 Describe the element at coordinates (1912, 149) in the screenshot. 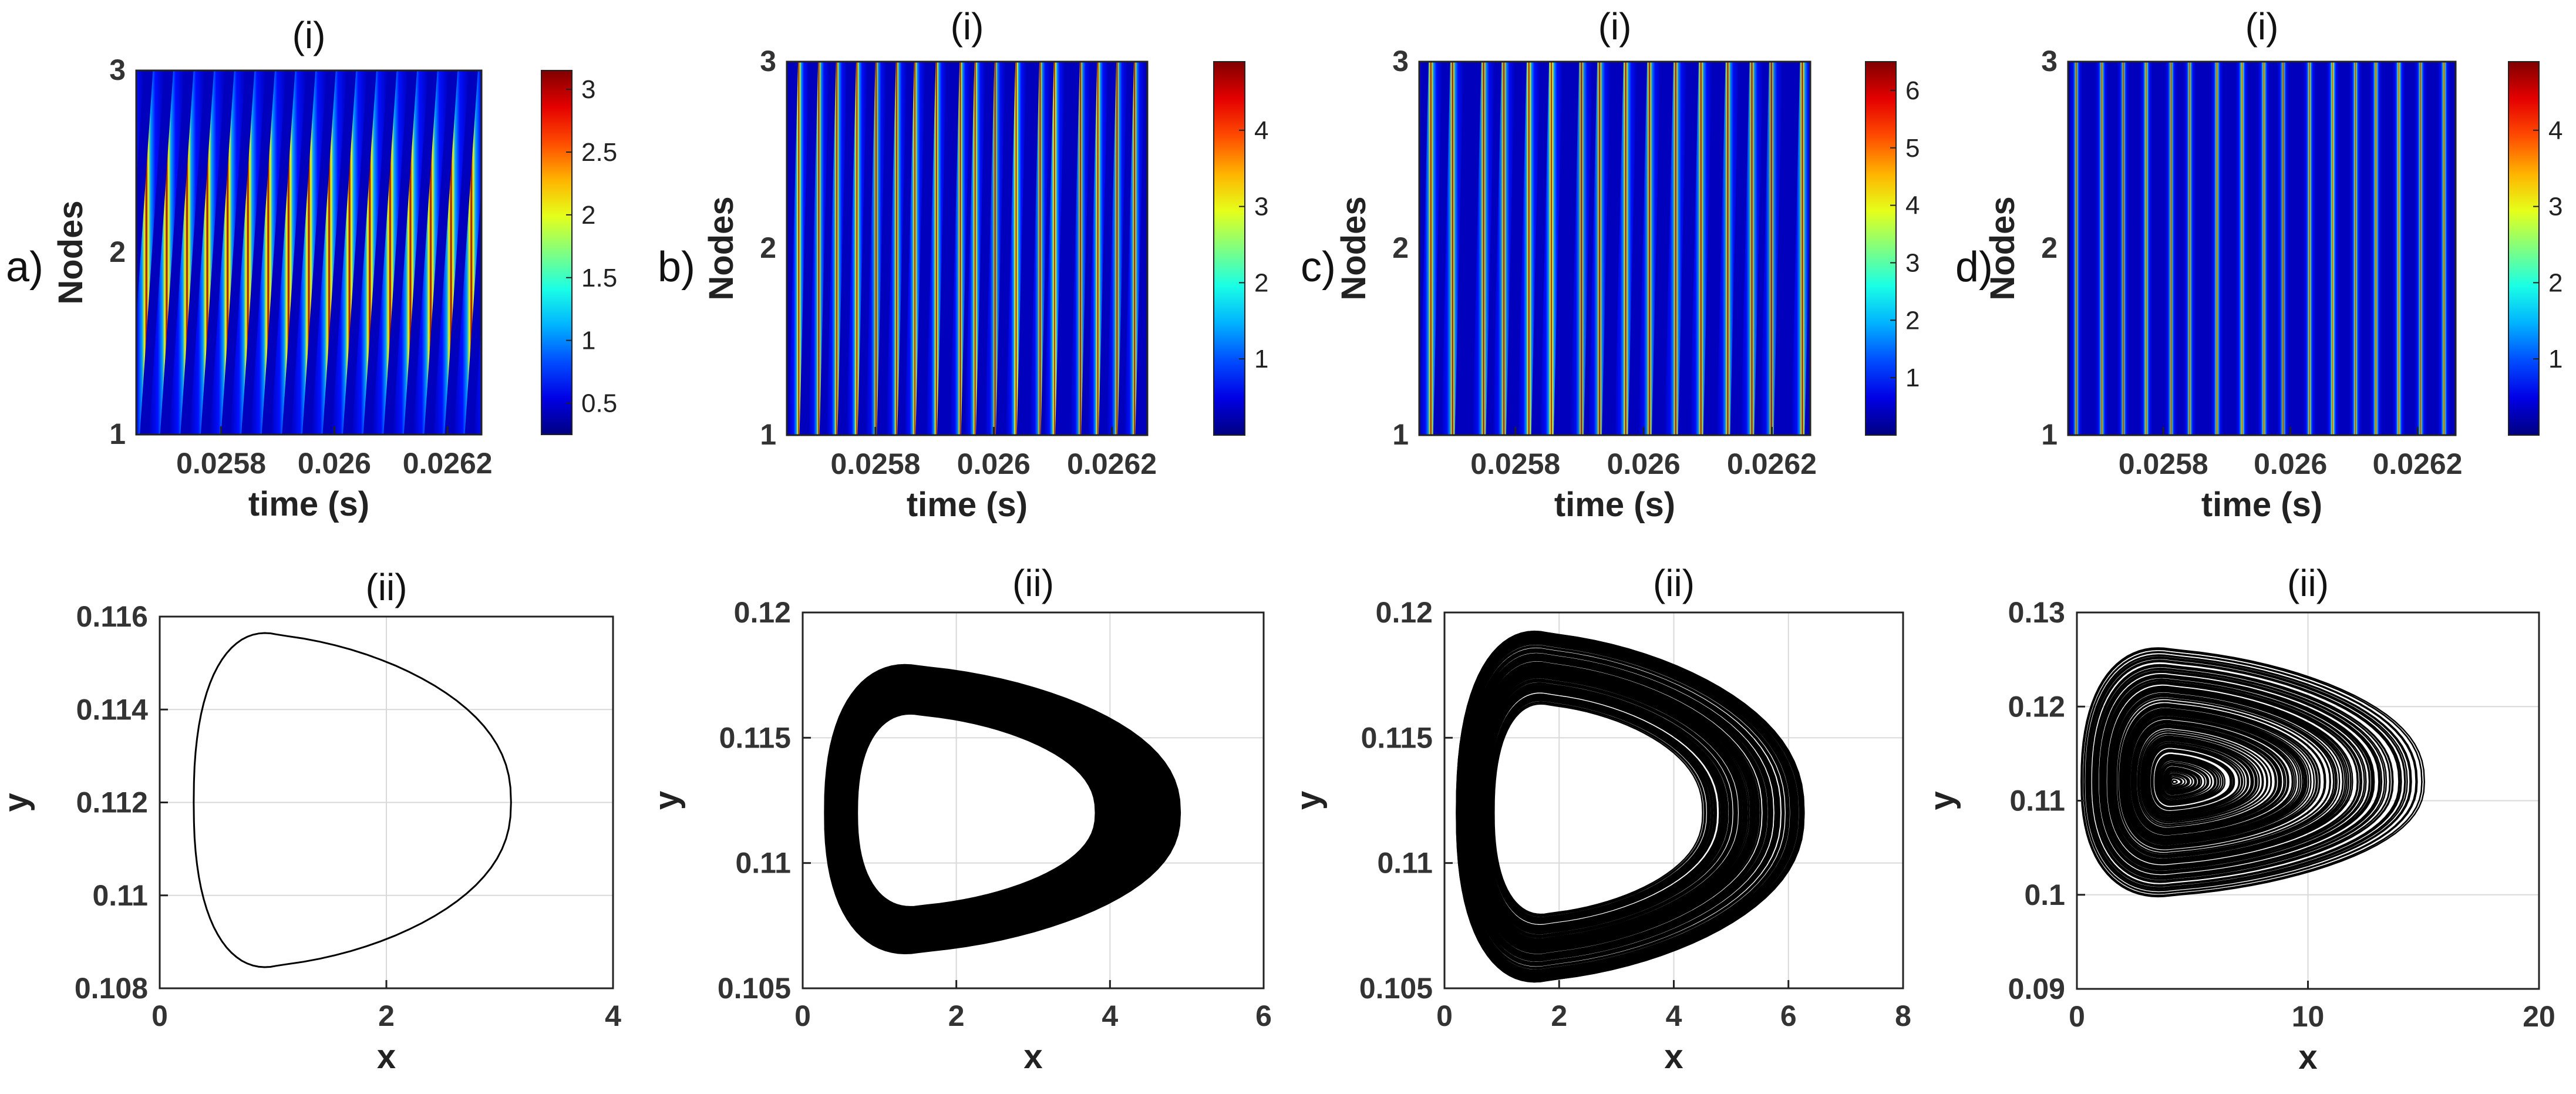

I see `colorbar-tick-label: 5` at that location.